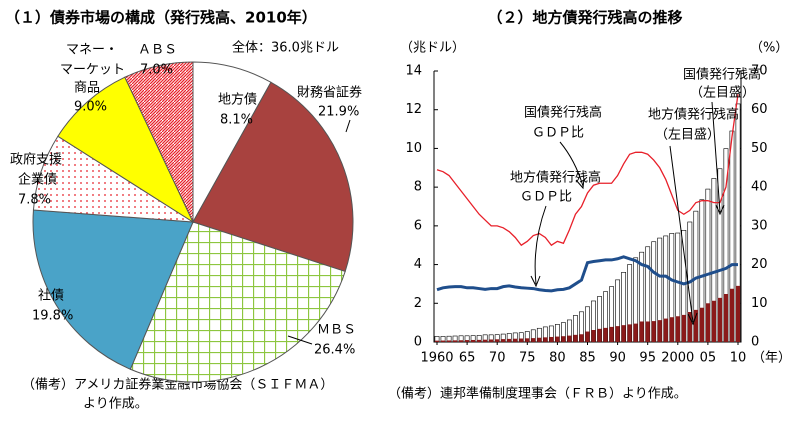  I want to click on y-tick-label: 2, so click(418, 303).